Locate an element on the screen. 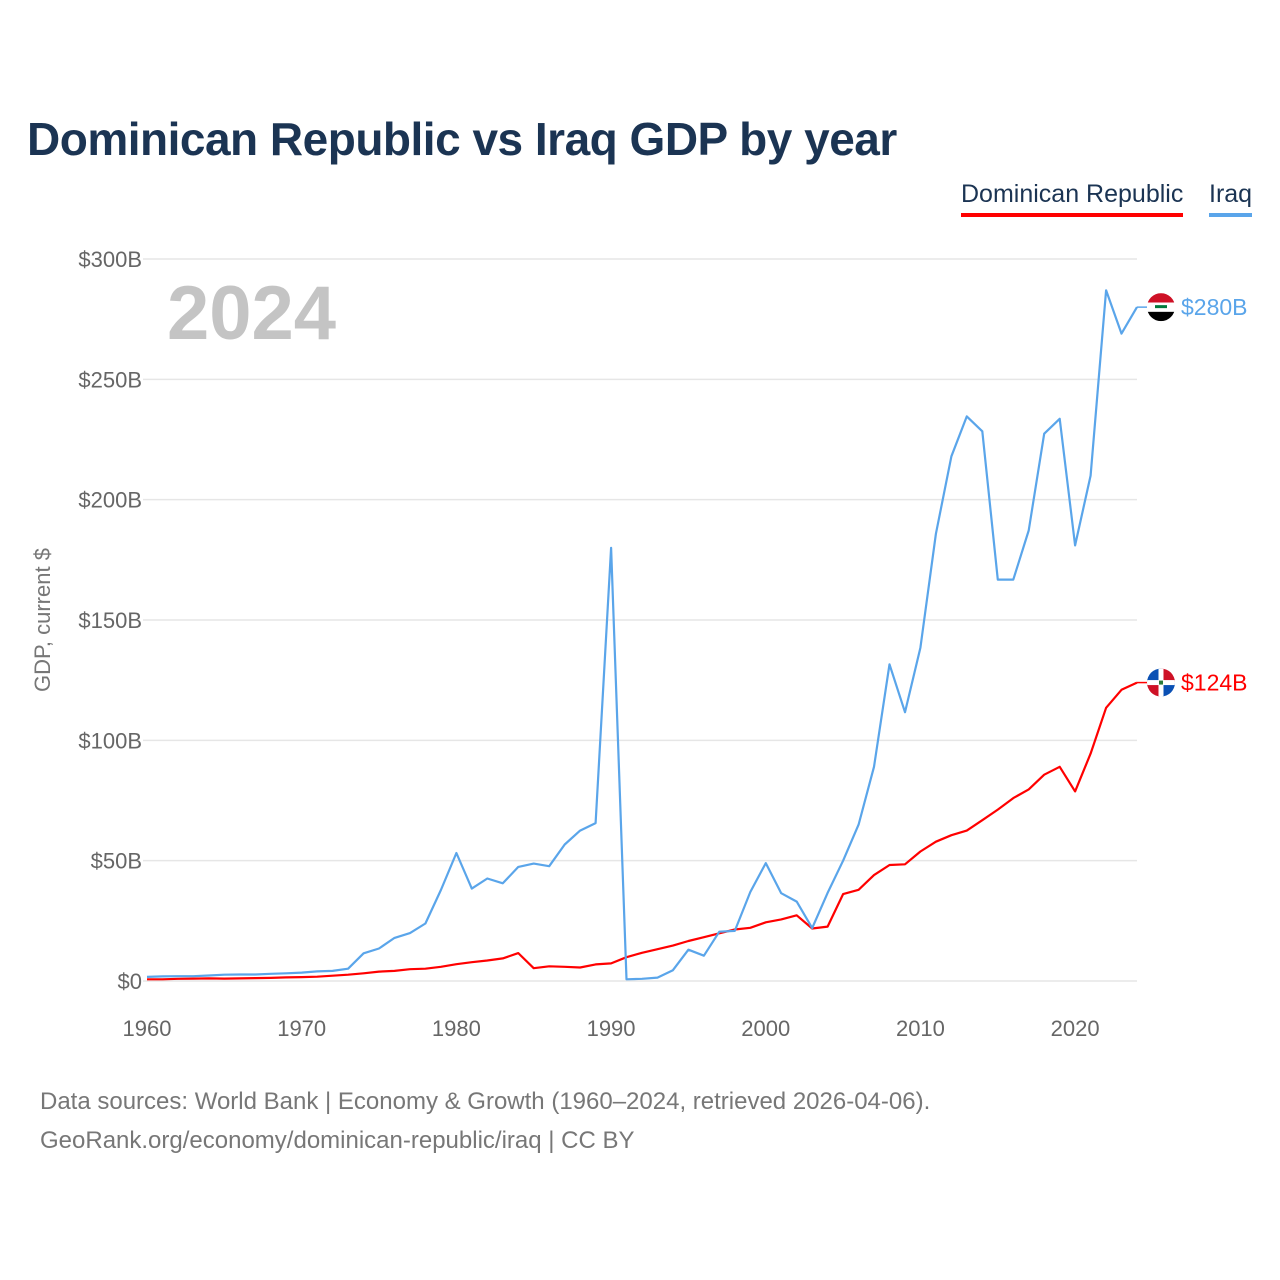  y-tick-label: $150B is located at coordinates (110, 620).